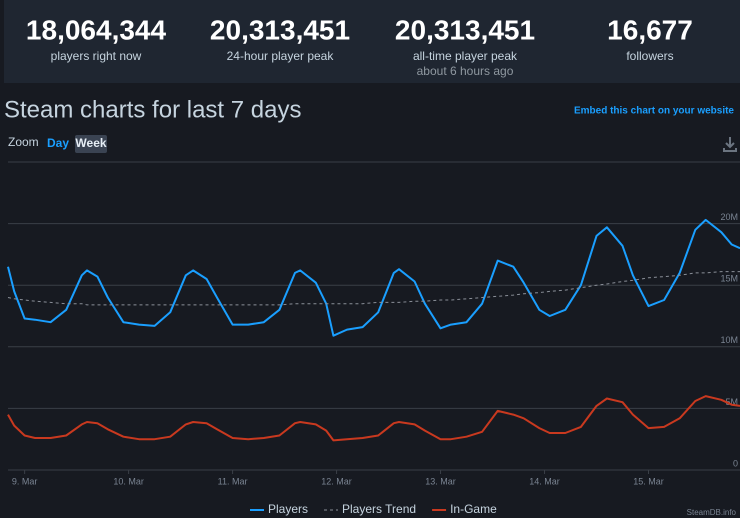  What do you see at coordinates (649, 56) in the screenshot?
I see `stat-label: followers` at bounding box center [649, 56].